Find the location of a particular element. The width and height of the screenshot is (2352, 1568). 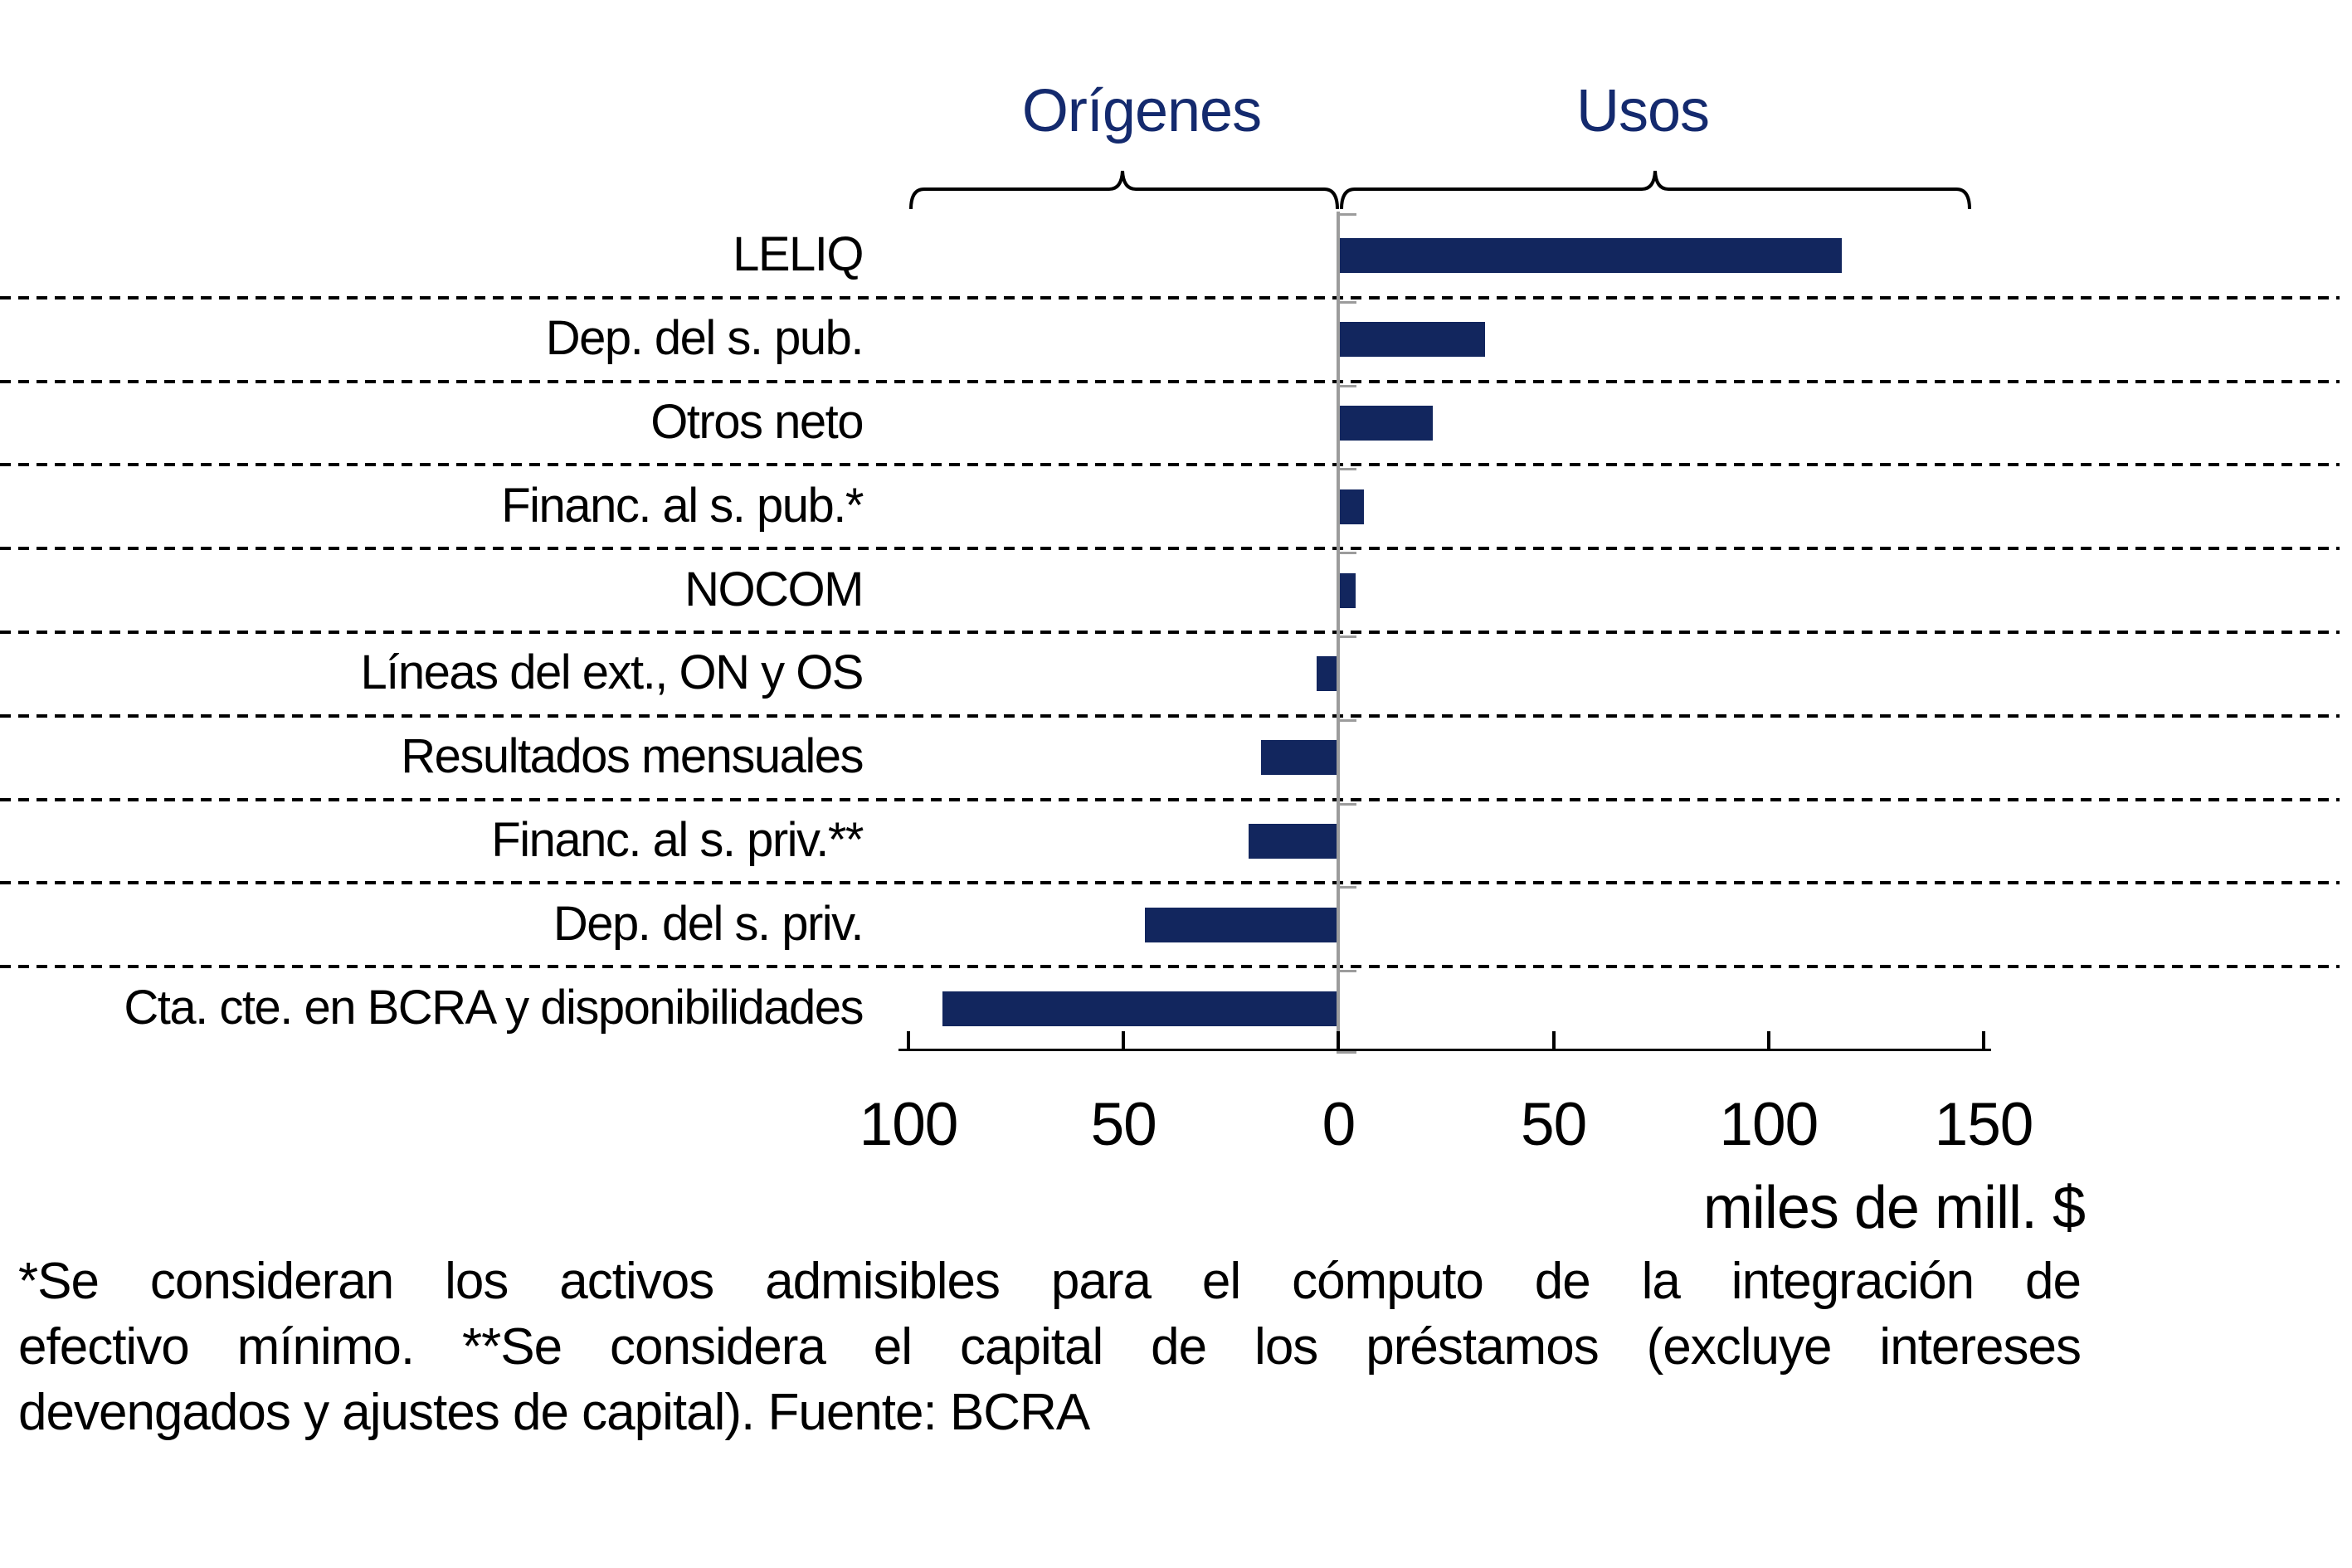

zero-axis-line is located at coordinates (1339, 632).